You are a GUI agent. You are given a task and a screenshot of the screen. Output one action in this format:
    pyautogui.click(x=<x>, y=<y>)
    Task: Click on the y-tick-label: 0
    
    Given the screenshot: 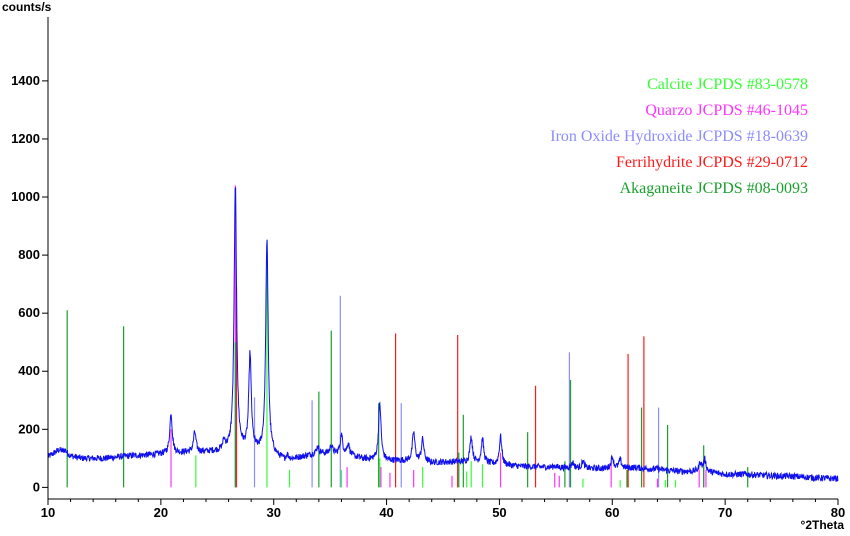 What is the action you would take?
    pyautogui.click(x=36, y=486)
    